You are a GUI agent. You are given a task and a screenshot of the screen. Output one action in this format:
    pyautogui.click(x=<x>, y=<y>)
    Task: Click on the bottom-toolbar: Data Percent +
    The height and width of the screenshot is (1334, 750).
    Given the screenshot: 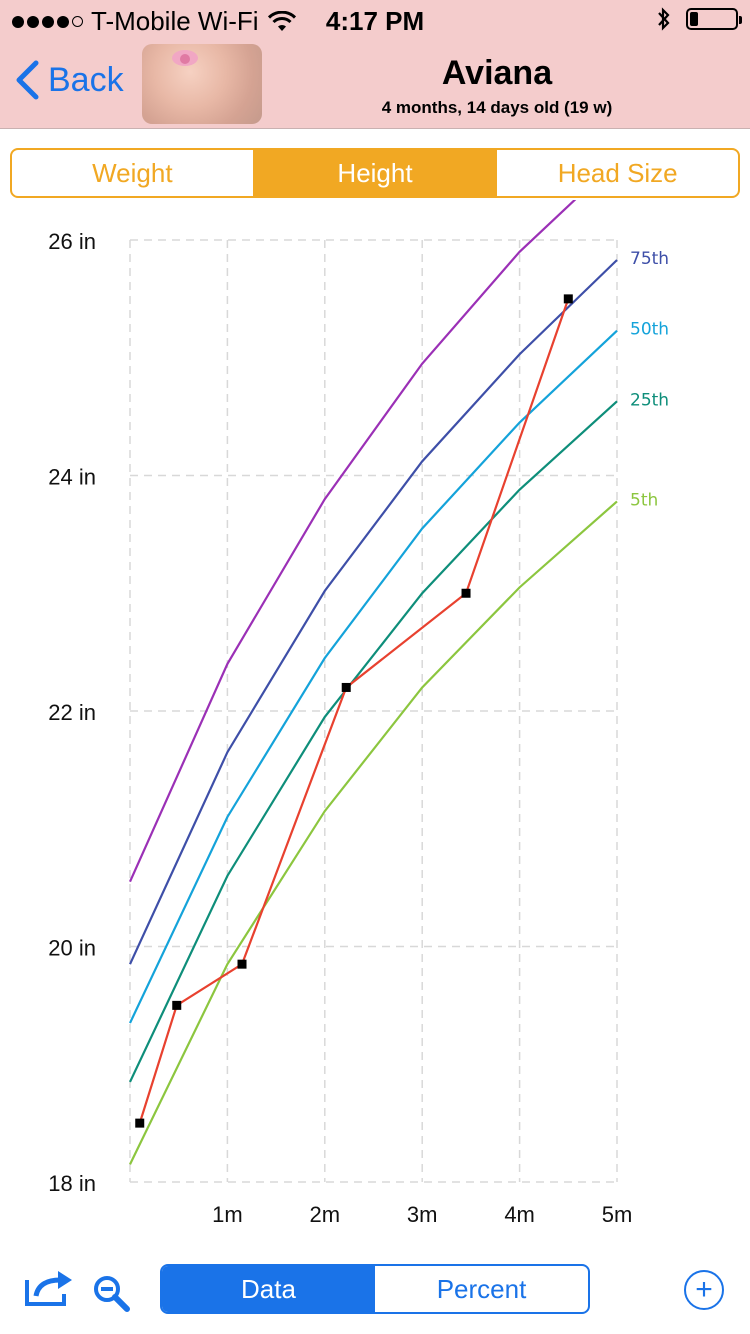 What is the action you would take?
    pyautogui.click(x=375, y=1287)
    